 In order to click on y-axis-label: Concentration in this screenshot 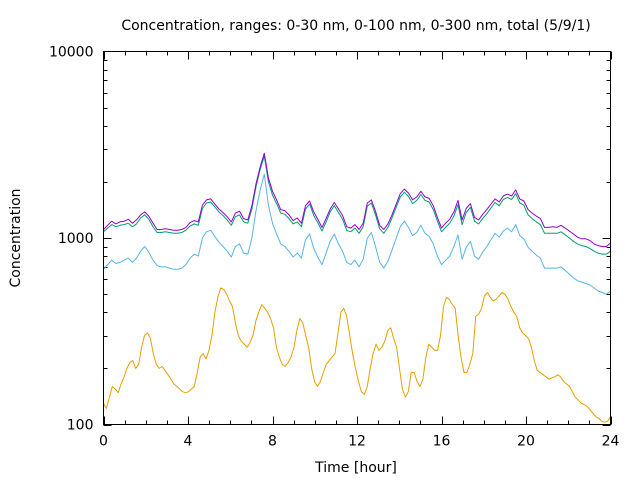, I will do `click(16, 237)`.